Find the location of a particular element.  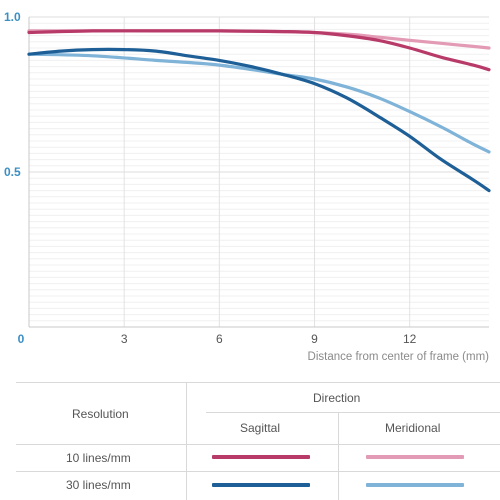

x-tick-labels: 0 3 6 9 12 is located at coordinates (217, 339).